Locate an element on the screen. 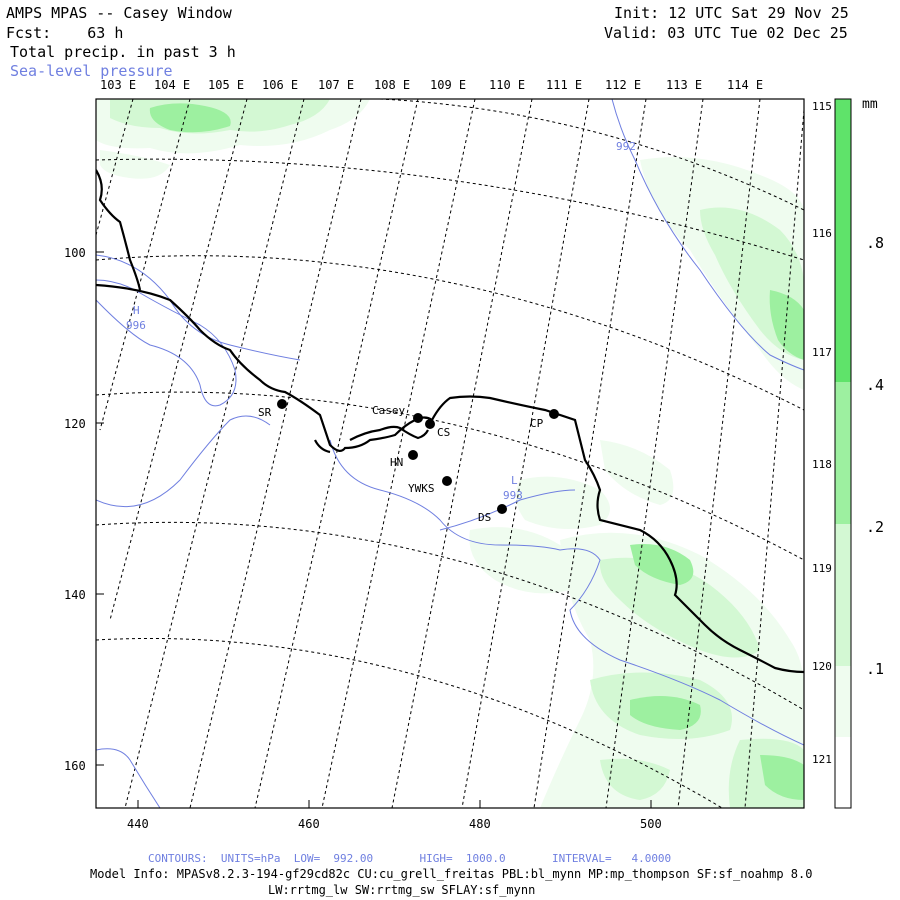 The image size is (900, 900). y-tick-100: 100 is located at coordinates (75, 253).